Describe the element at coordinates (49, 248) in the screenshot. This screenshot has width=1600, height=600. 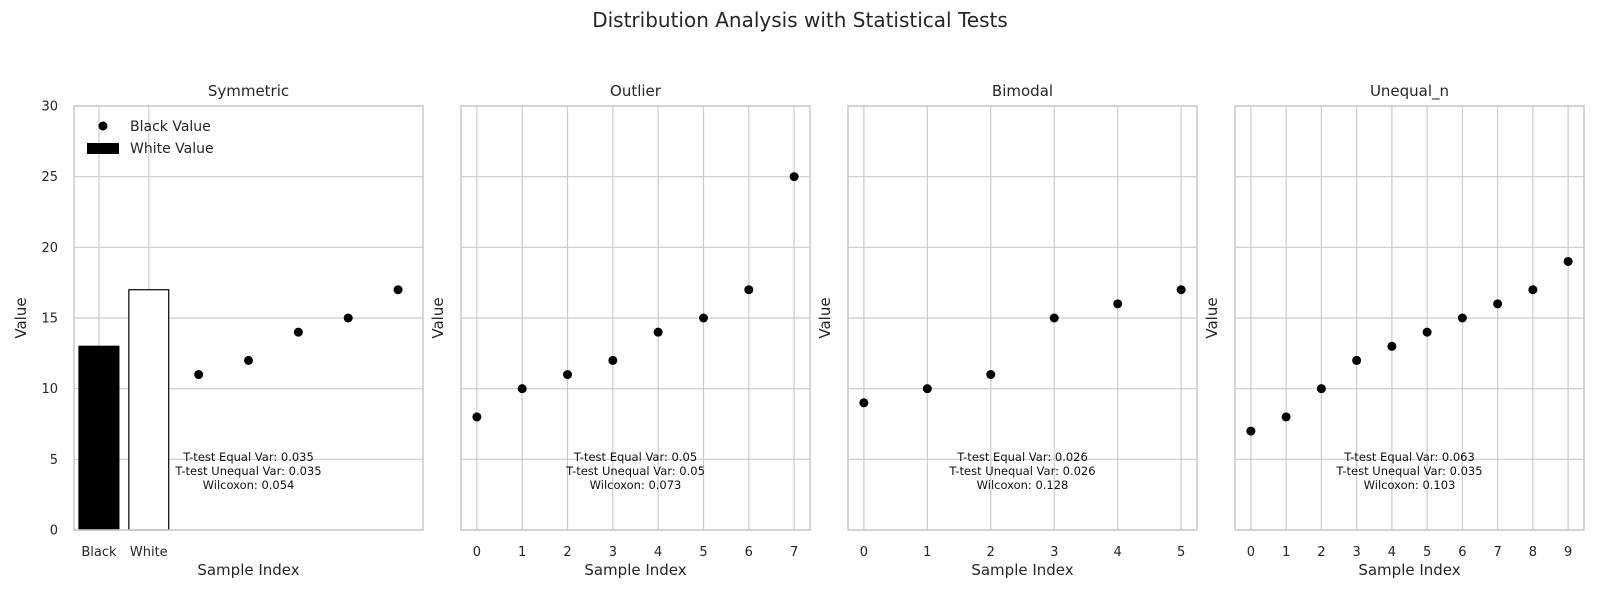
I see `y-tick-label: 20` at that location.